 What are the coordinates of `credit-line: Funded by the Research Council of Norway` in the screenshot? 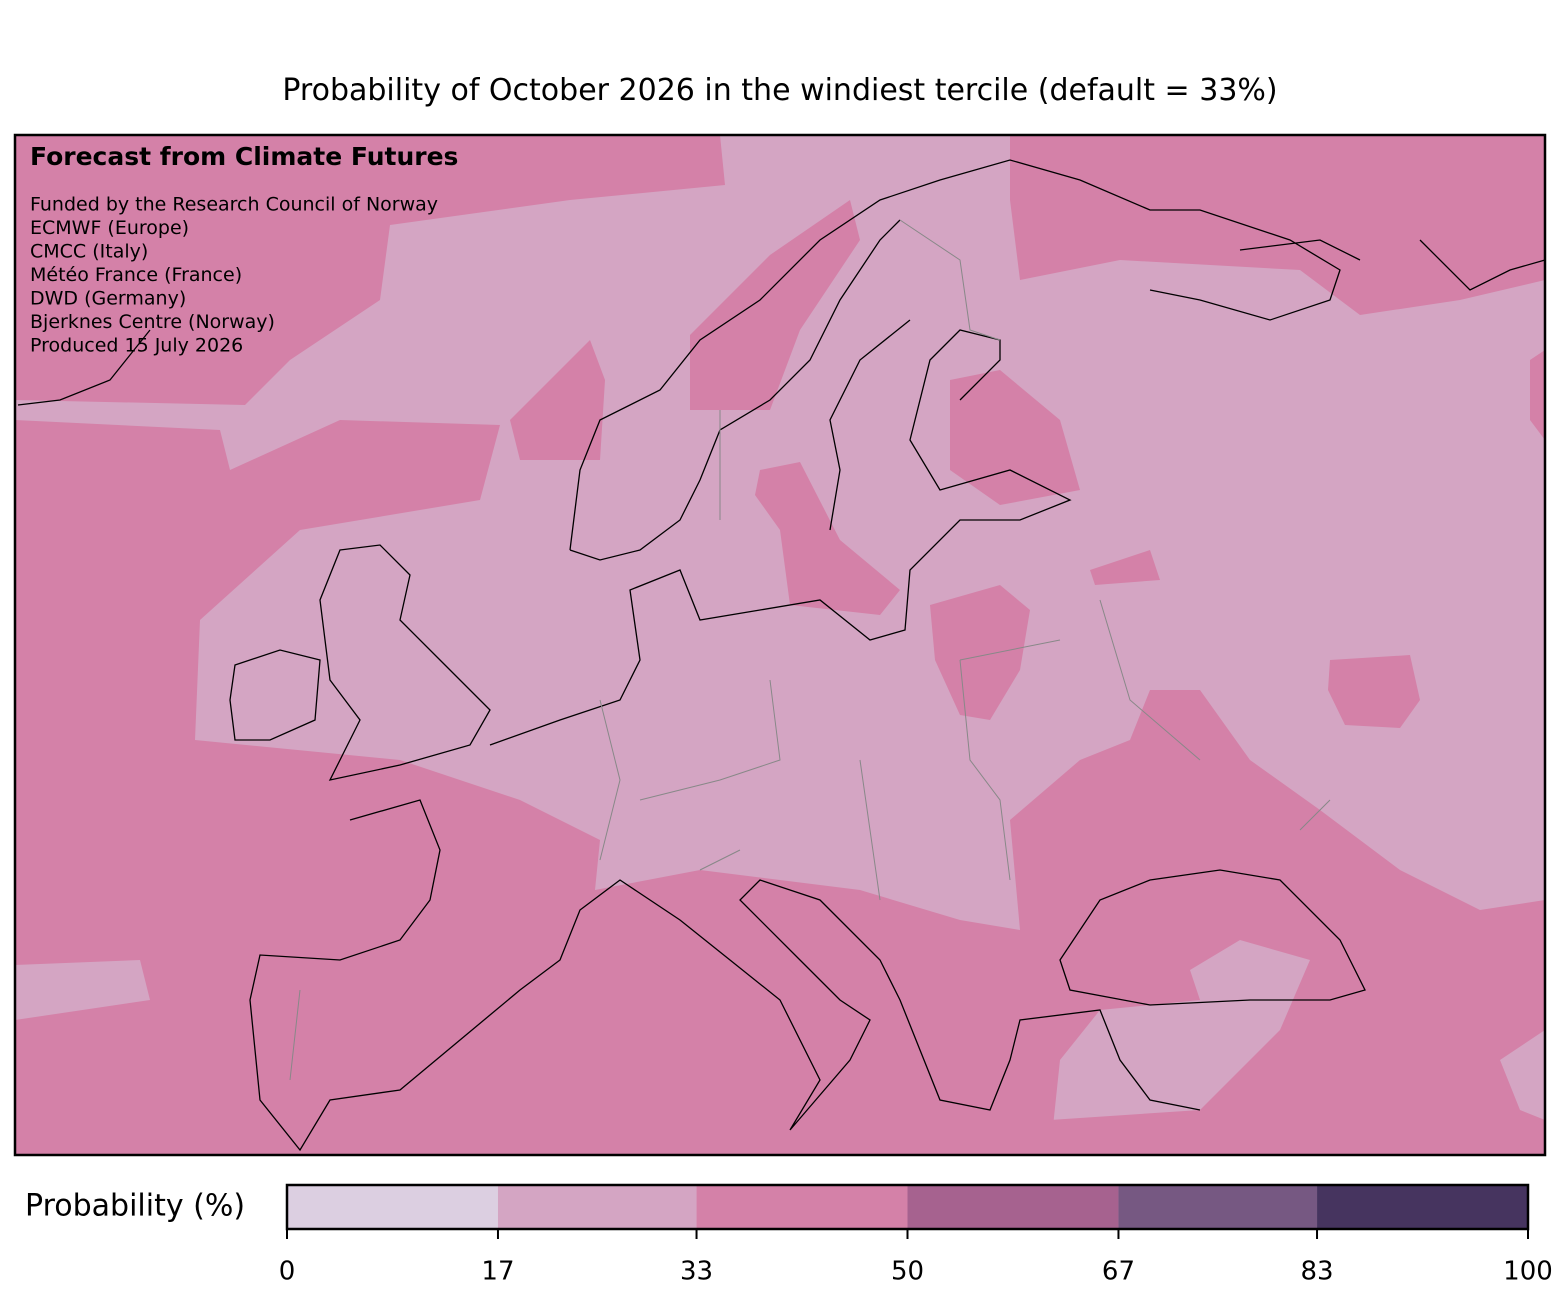 It's located at (234, 205).